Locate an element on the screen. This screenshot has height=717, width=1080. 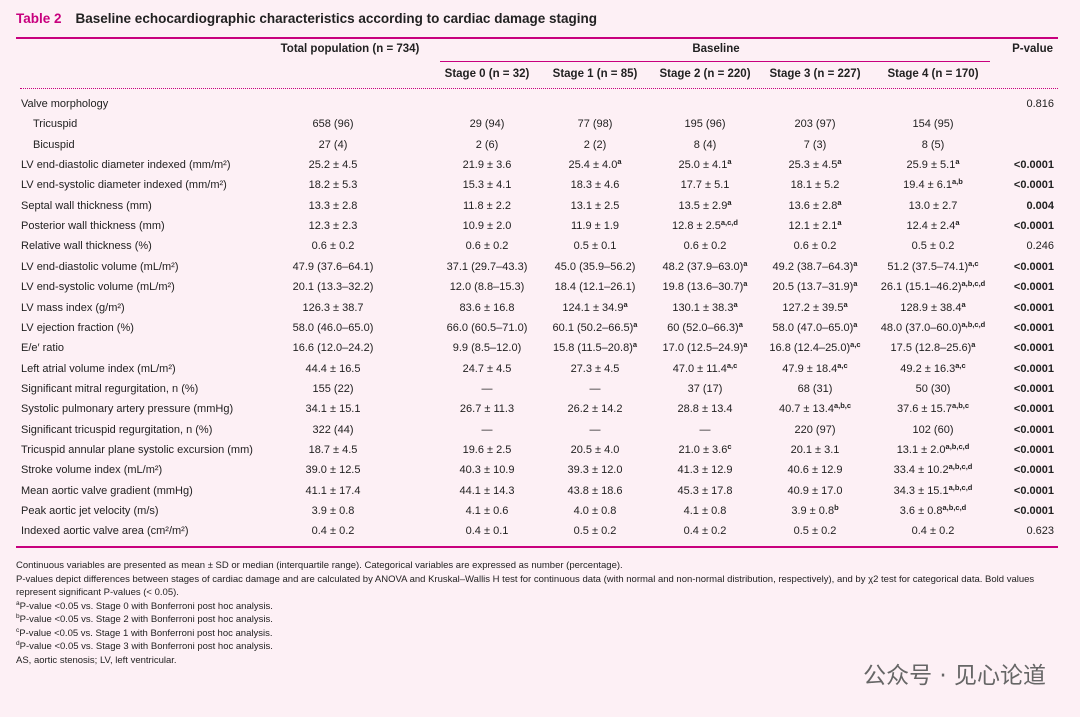
header-stage: Stage 2 (n = 220) is located at coordinates (705, 74).